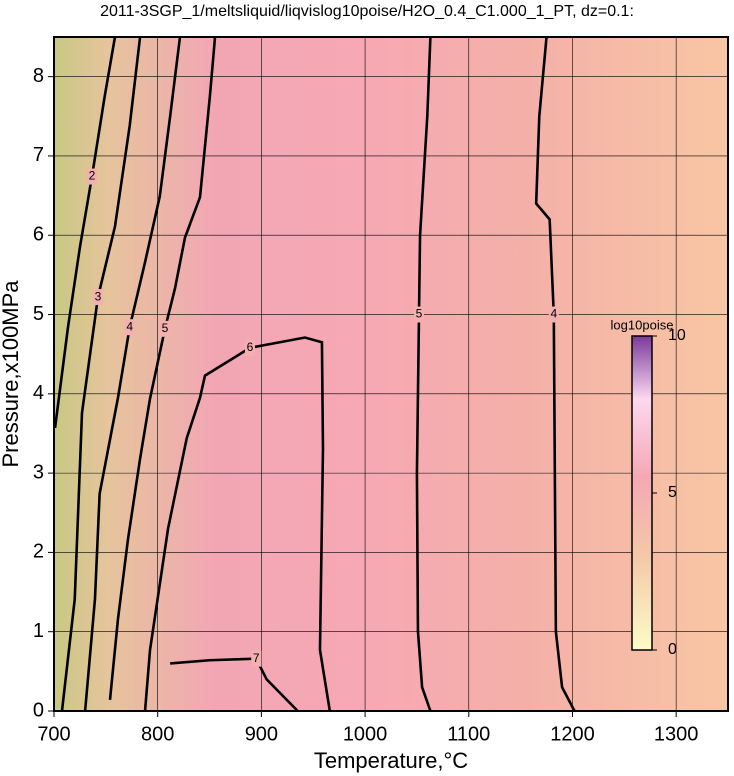  Describe the element at coordinates (38, 76) in the screenshot. I see `y-tick-label: 8` at that location.